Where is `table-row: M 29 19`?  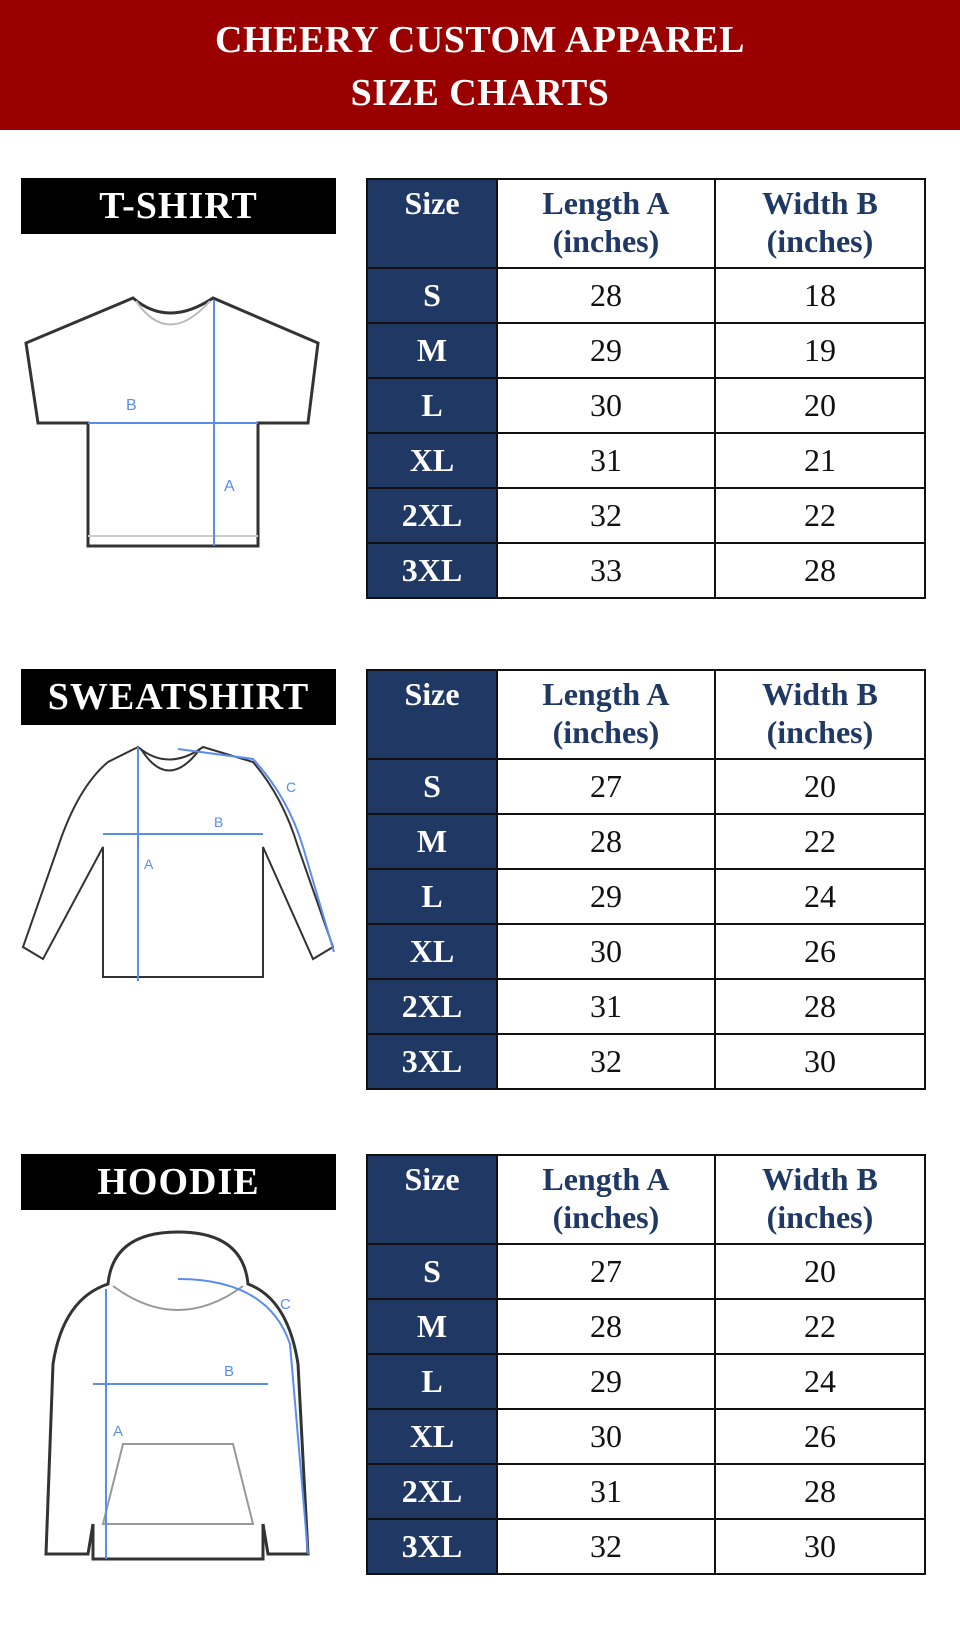 table-row: M 29 19 is located at coordinates (646, 350).